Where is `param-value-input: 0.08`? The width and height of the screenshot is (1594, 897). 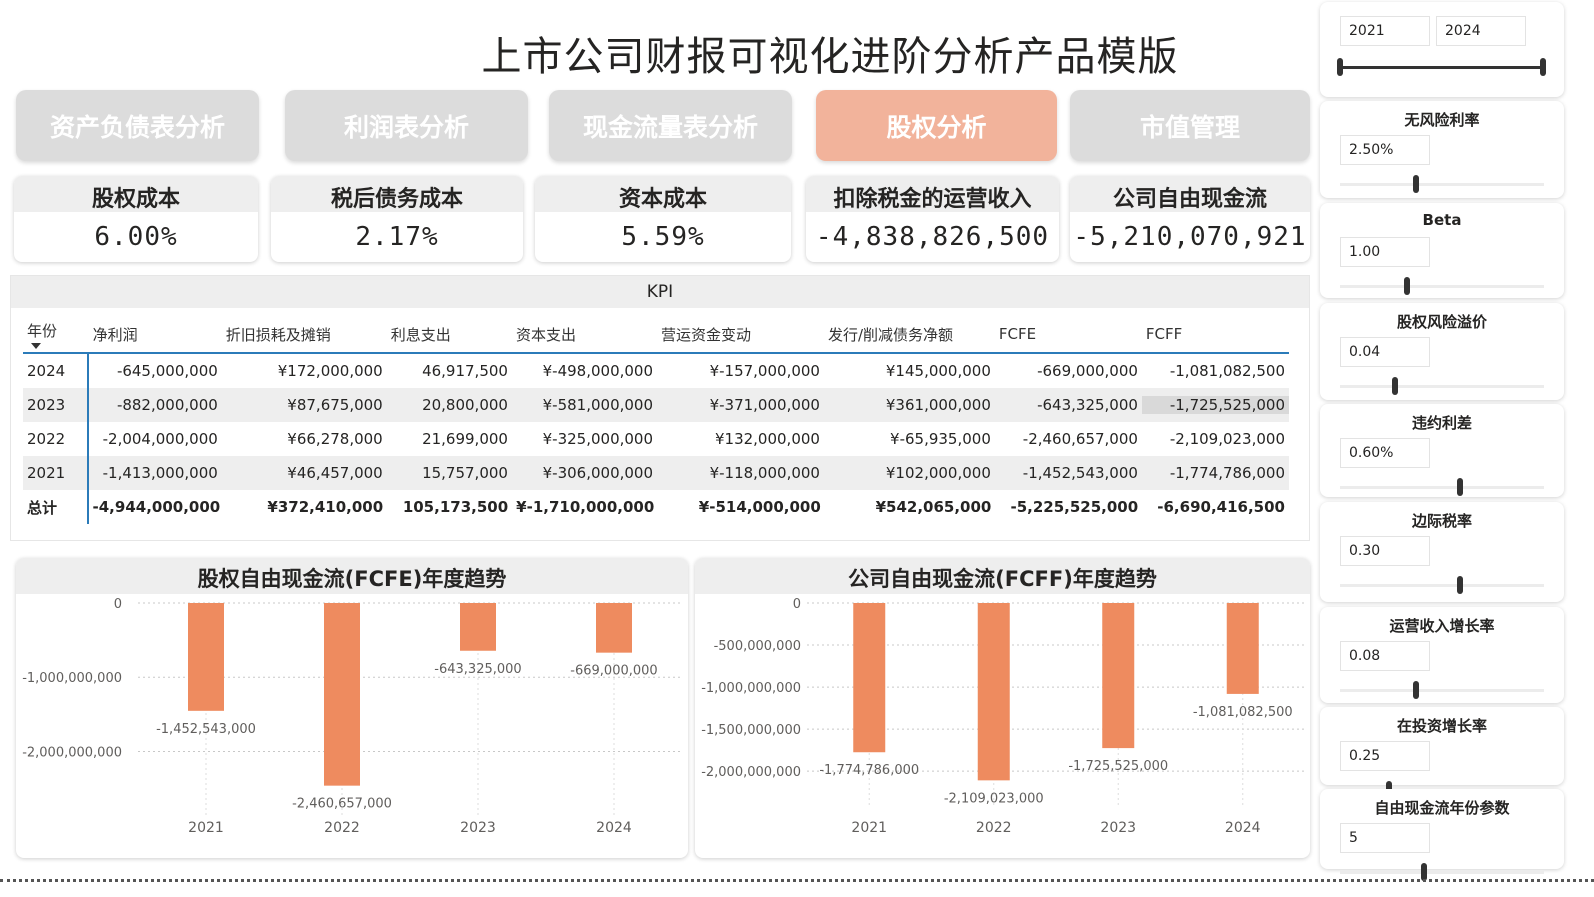
param-value-input: 0.08 is located at coordinates (1385, 656).